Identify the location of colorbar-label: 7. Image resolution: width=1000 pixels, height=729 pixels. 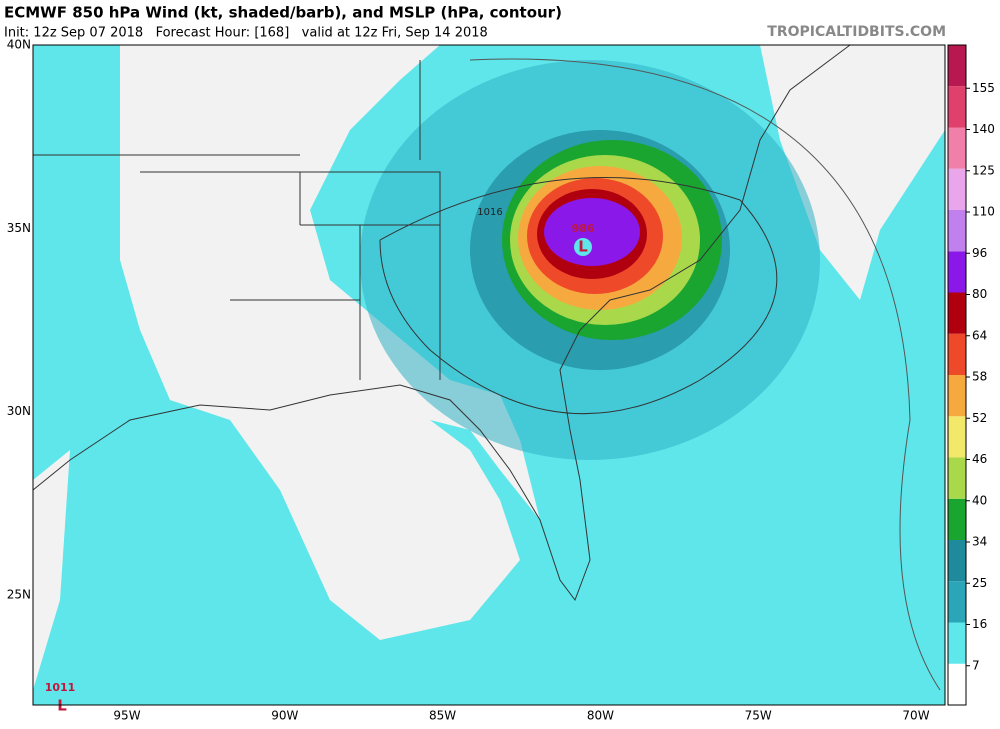
(976, 665).